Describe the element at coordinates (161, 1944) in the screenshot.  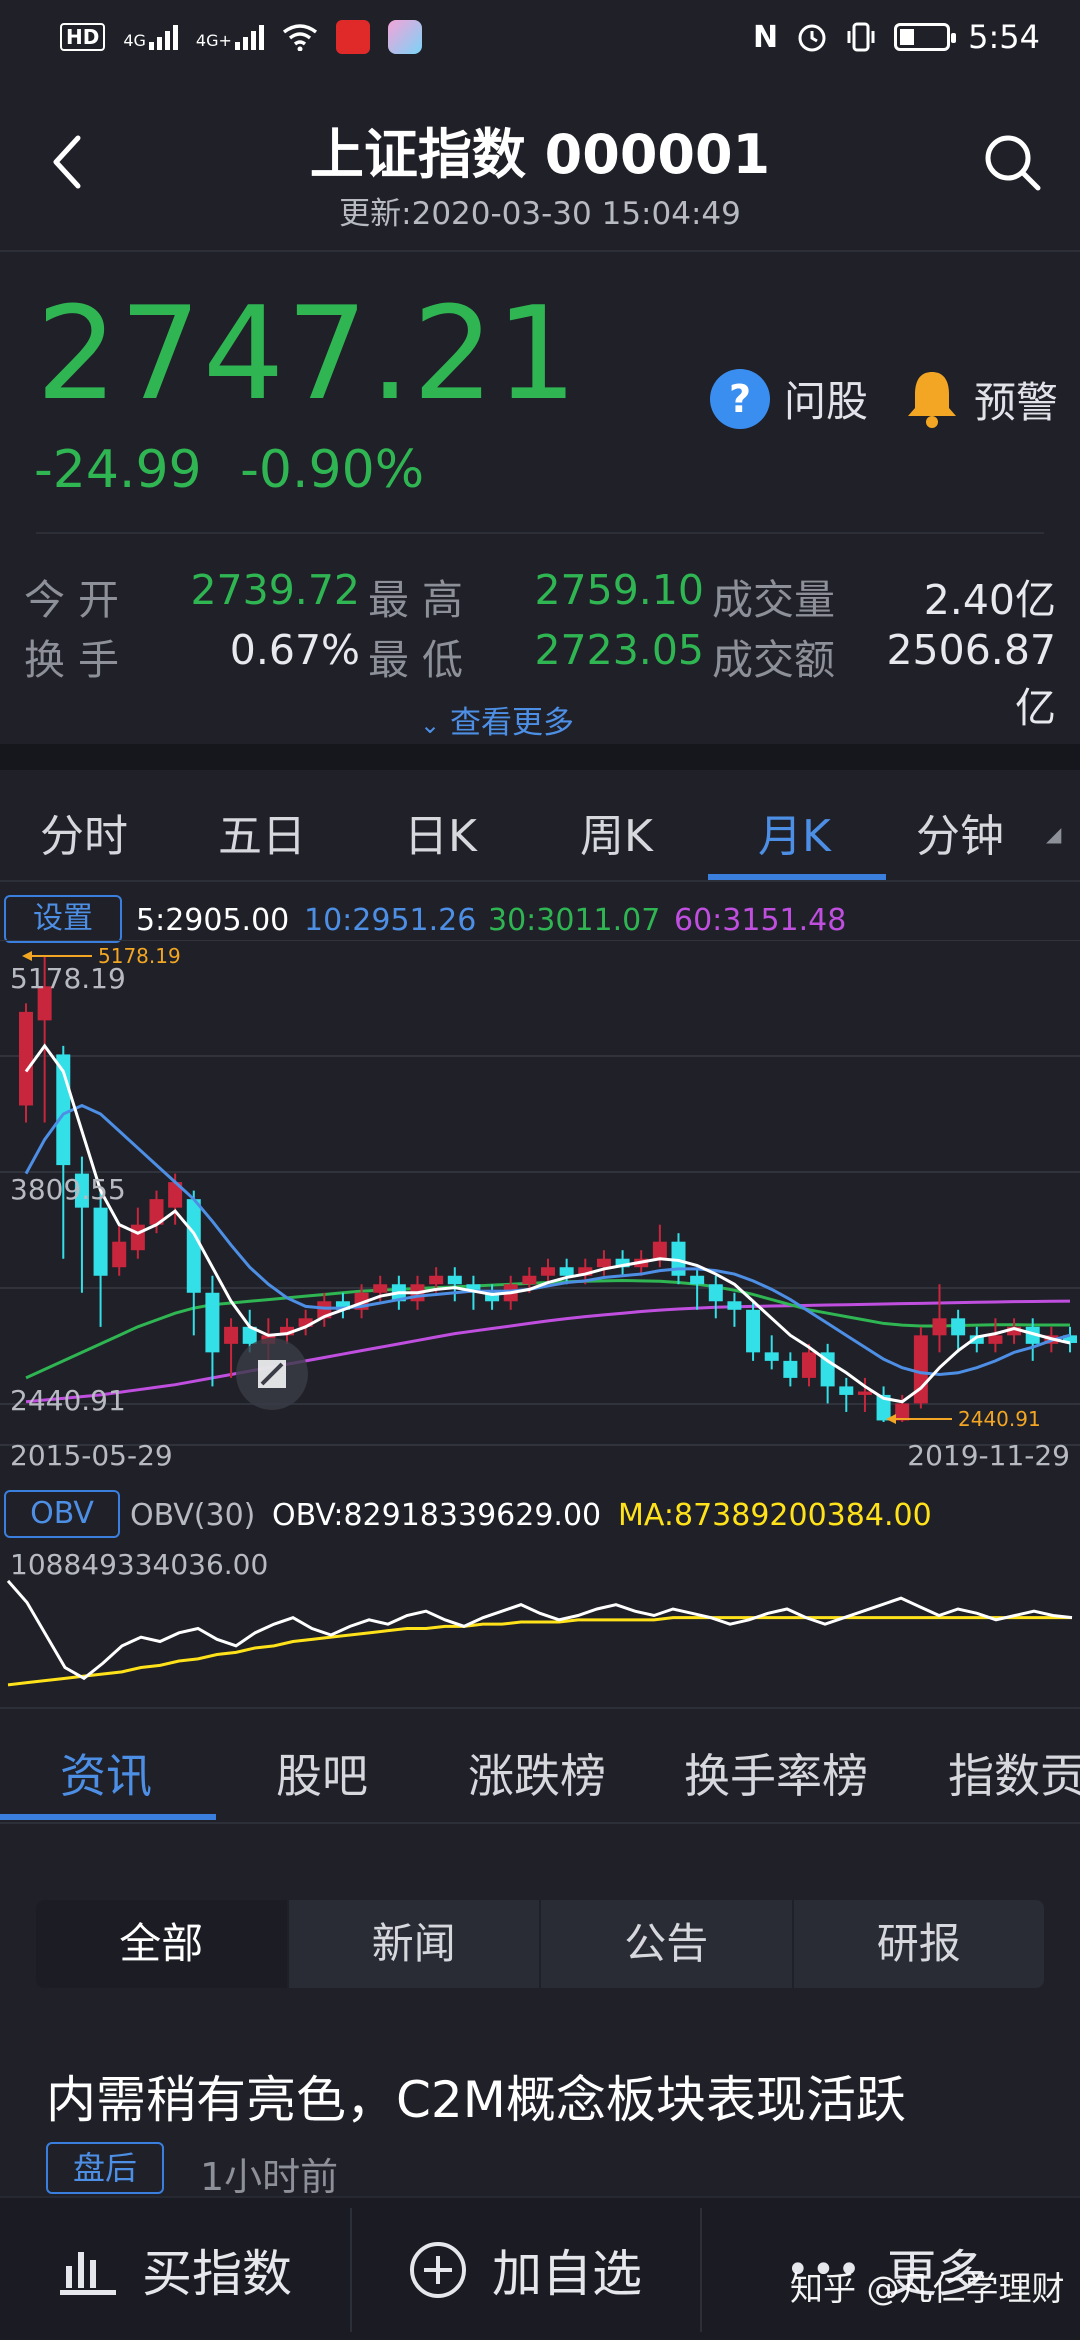
I see `filter-all: 全部` at that location.